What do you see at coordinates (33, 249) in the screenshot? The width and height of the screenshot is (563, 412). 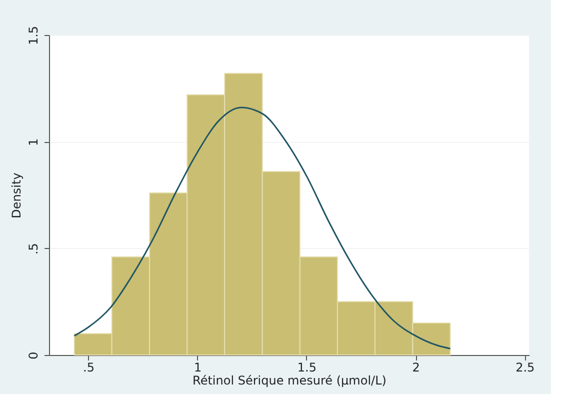 I see `y-tick-label: .5` at bounding box center [33, 249].